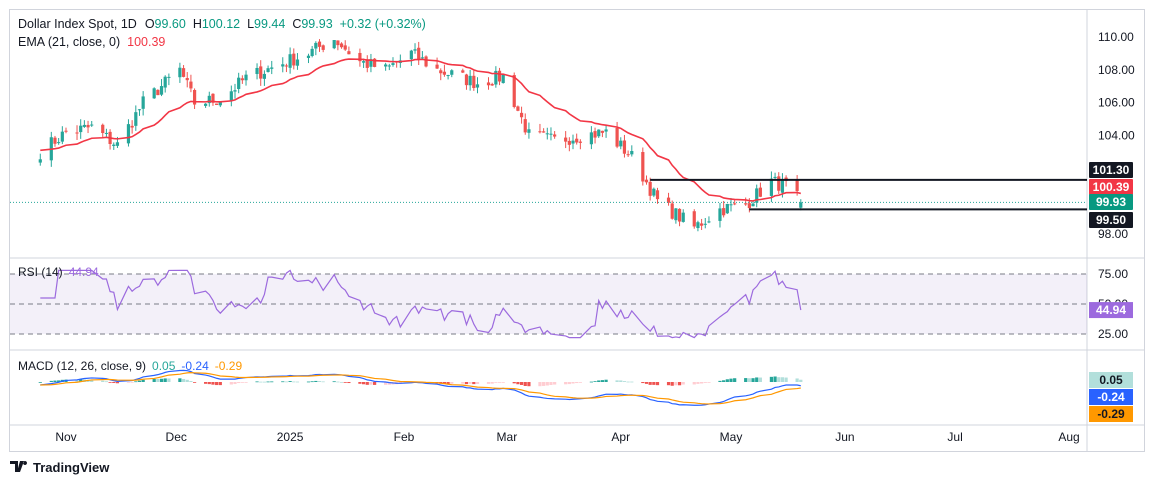 This screenshot has height=490, width=1154. What do you see at coordinates (176, 437) in the screenshot?
I see `x-tick-label: Dec` at bounding box center [176, 437].